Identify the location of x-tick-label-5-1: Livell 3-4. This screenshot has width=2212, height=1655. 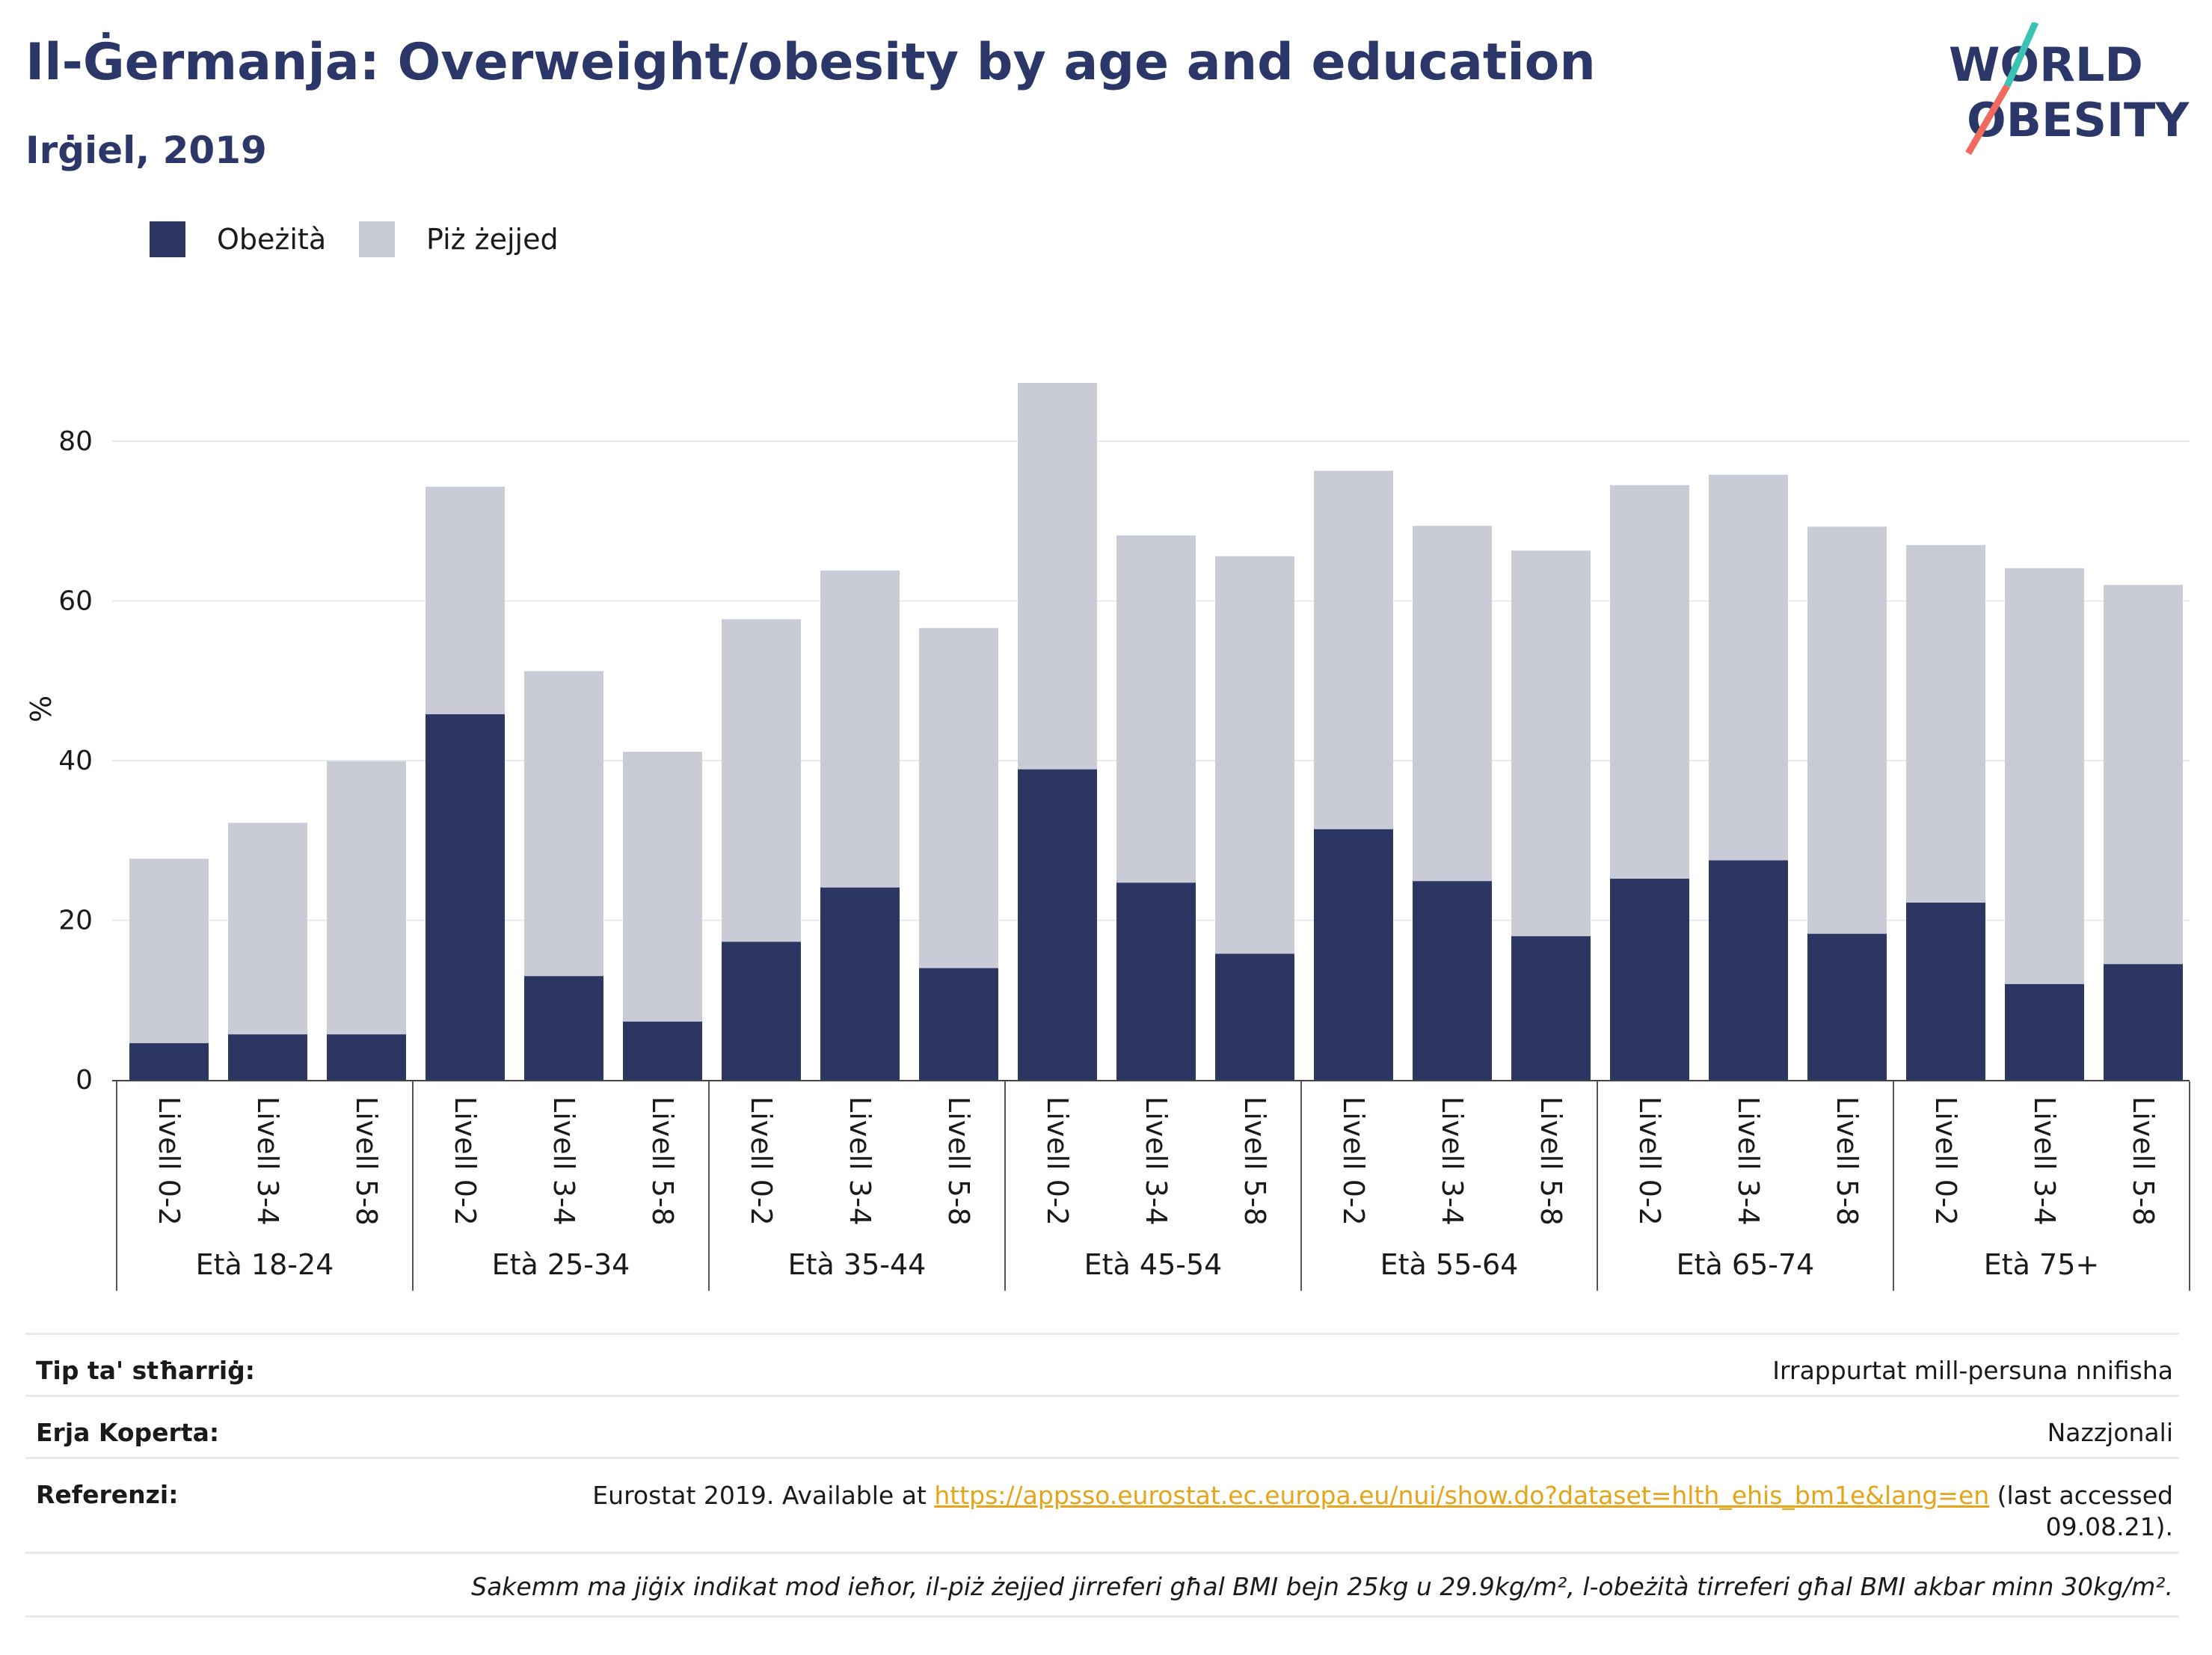
(1748, 1161).